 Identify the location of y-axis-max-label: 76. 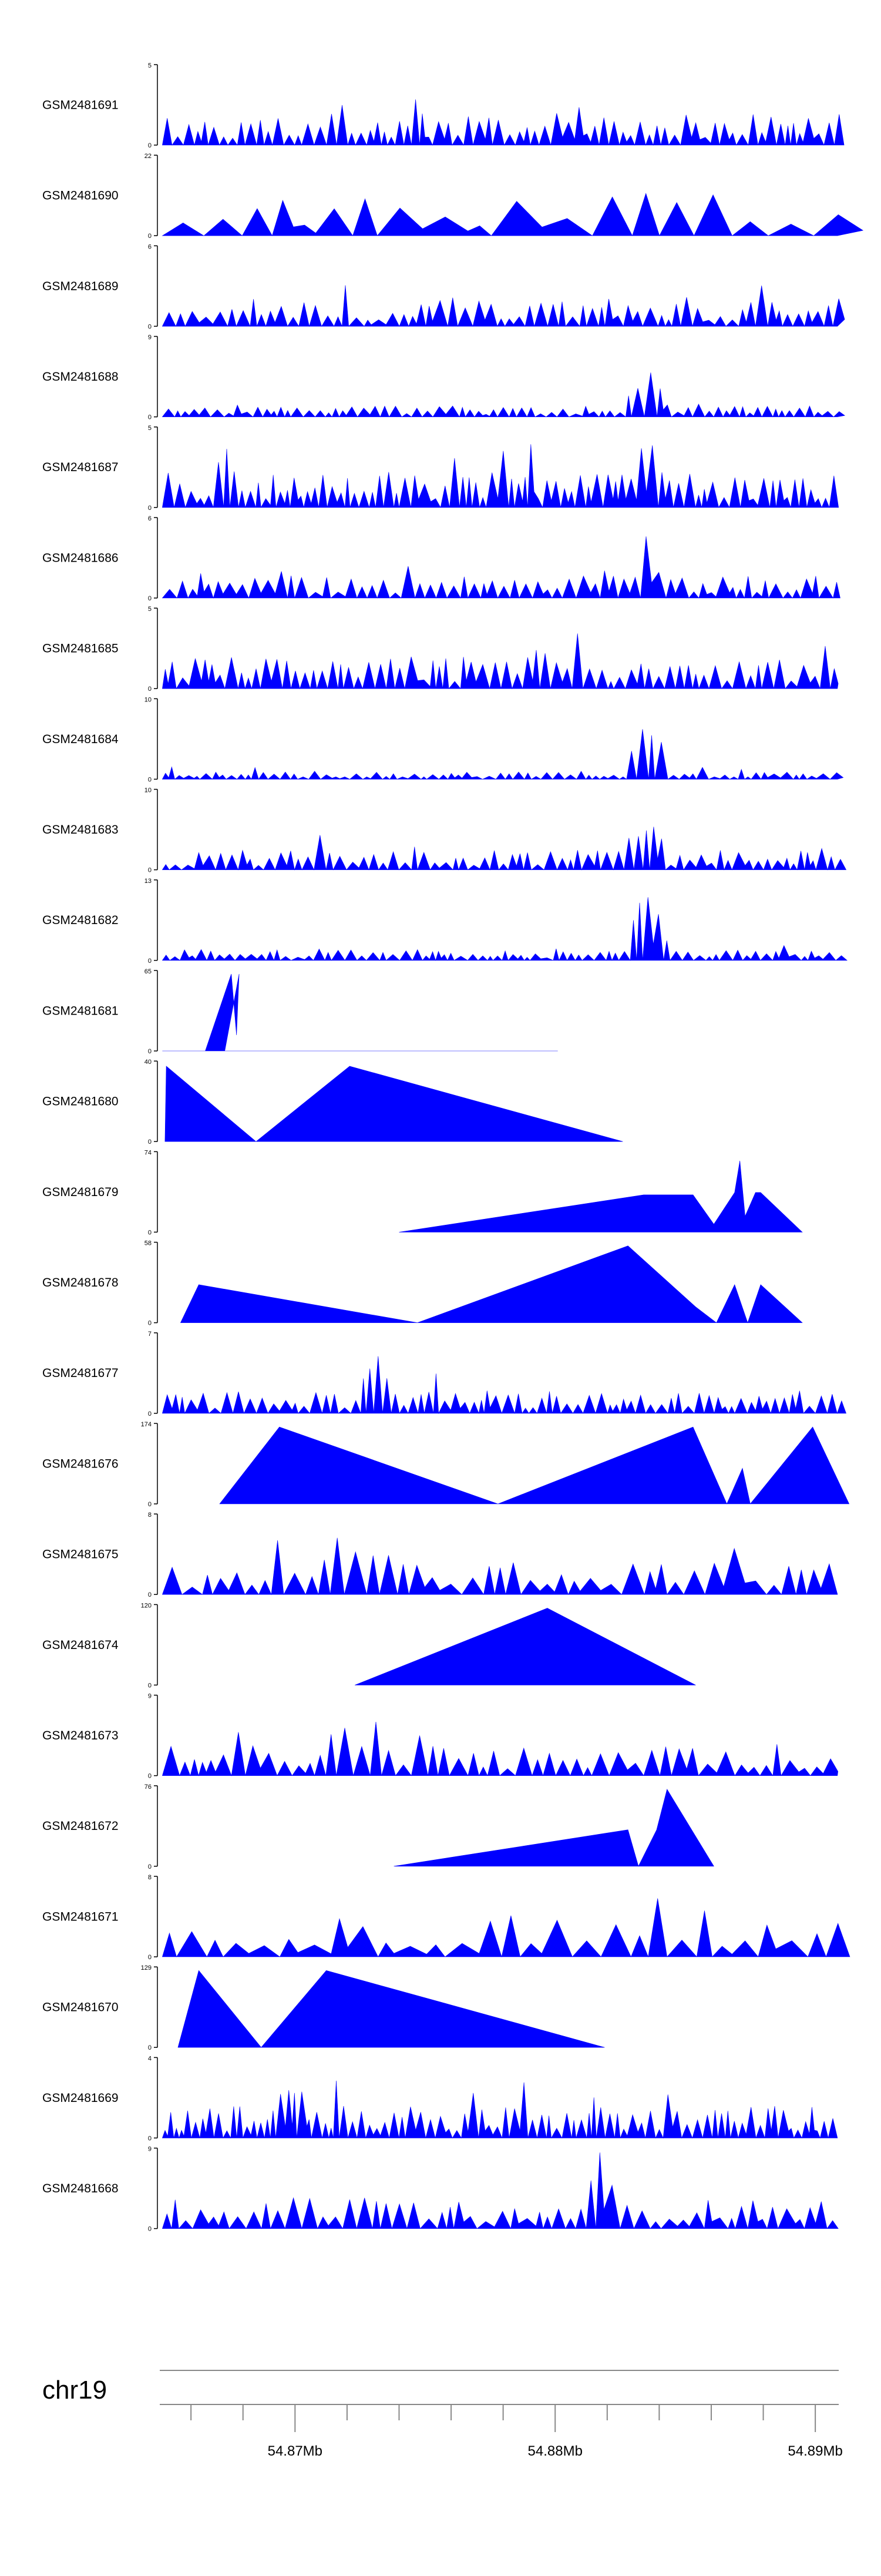
(148, 1787).